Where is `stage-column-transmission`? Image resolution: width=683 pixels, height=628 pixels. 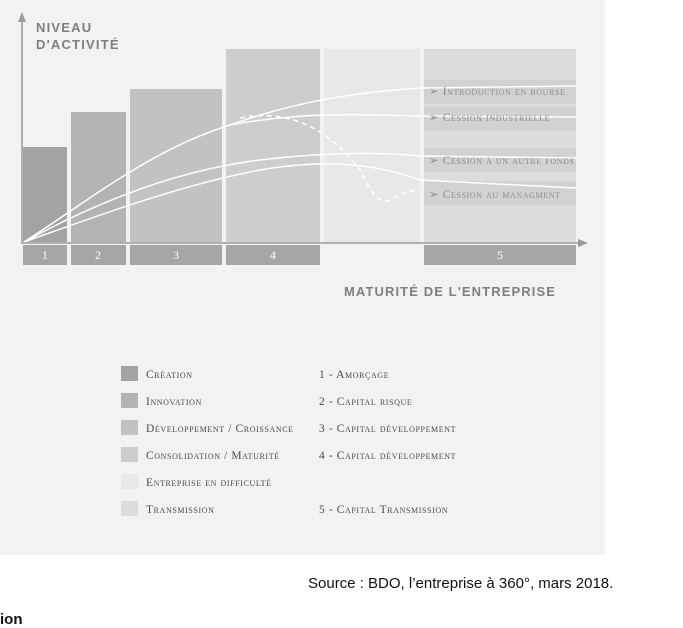
stage-column-transmission is located at coordinates (500, 145).